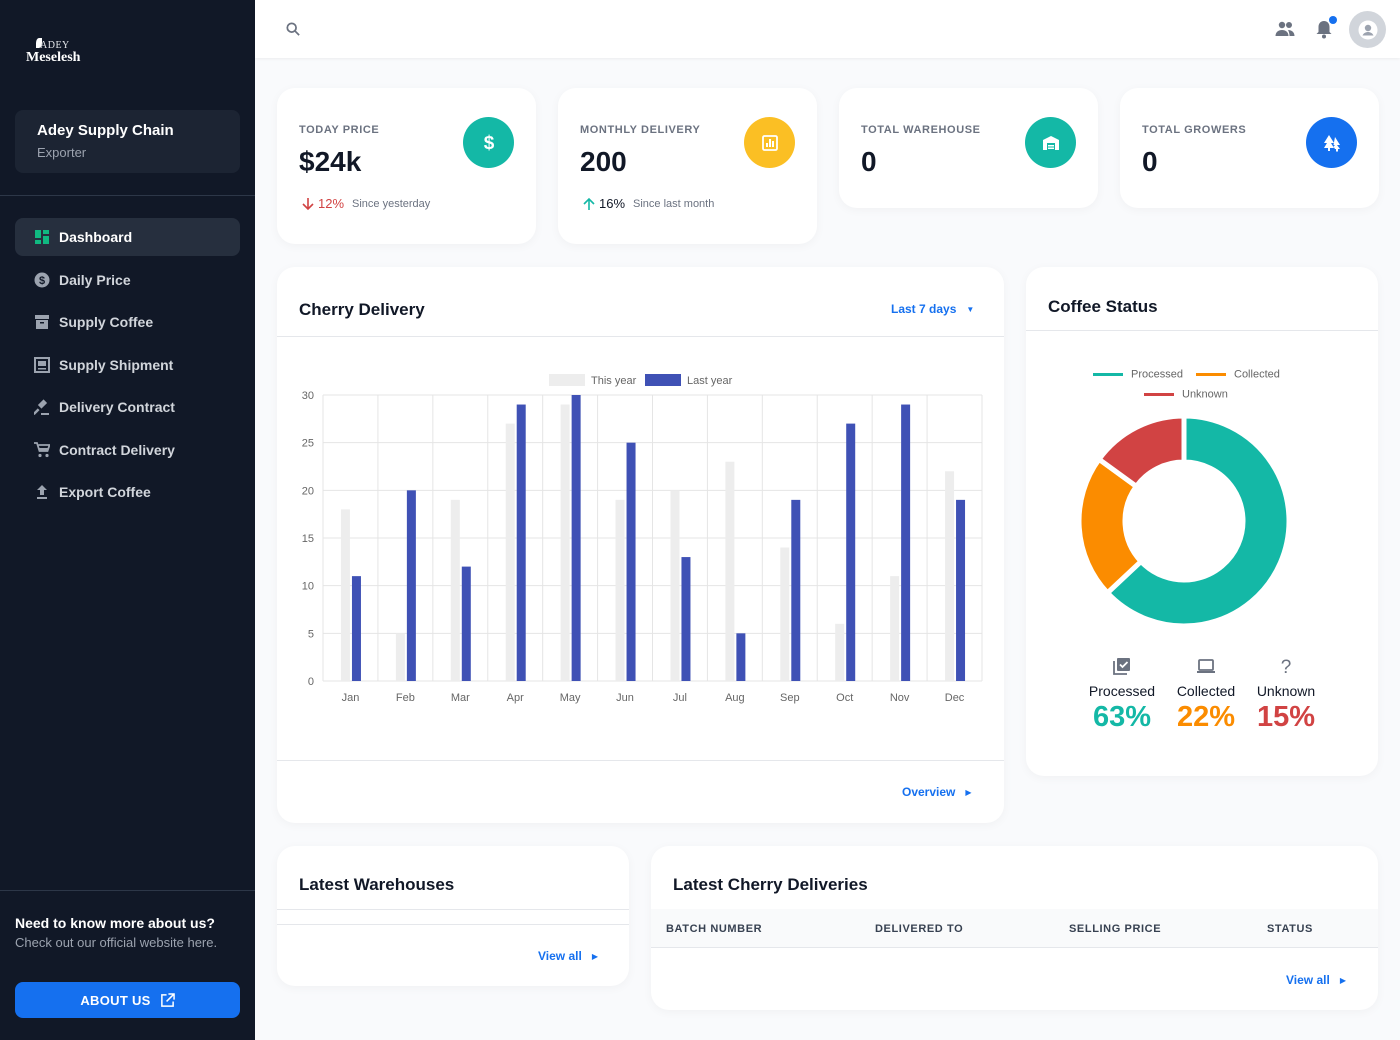 The height and width of the screenshot is (1040, 1400). I want to click on gavel-icon, so click(42, 407).